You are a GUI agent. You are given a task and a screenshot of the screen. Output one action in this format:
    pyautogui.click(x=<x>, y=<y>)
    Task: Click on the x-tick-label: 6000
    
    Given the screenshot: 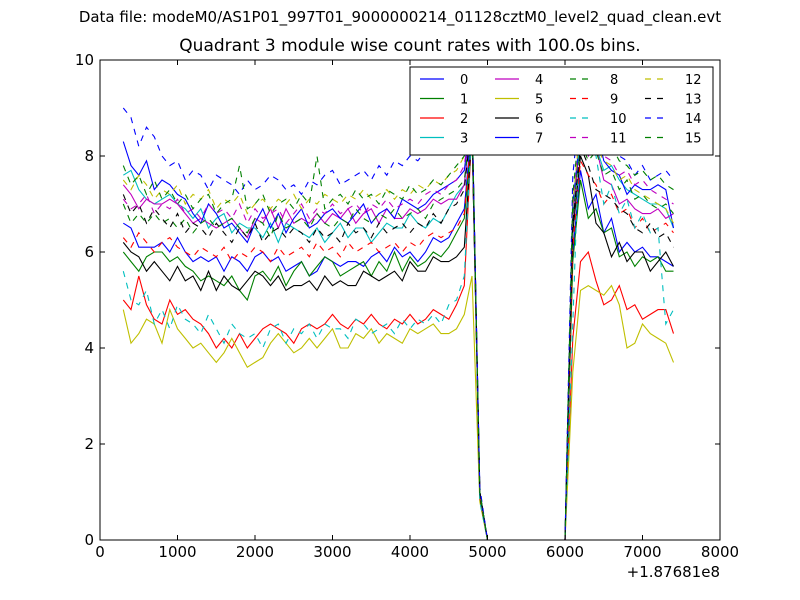 What is the action you would take?
    pyautogui.click(x=565, y=552)
    